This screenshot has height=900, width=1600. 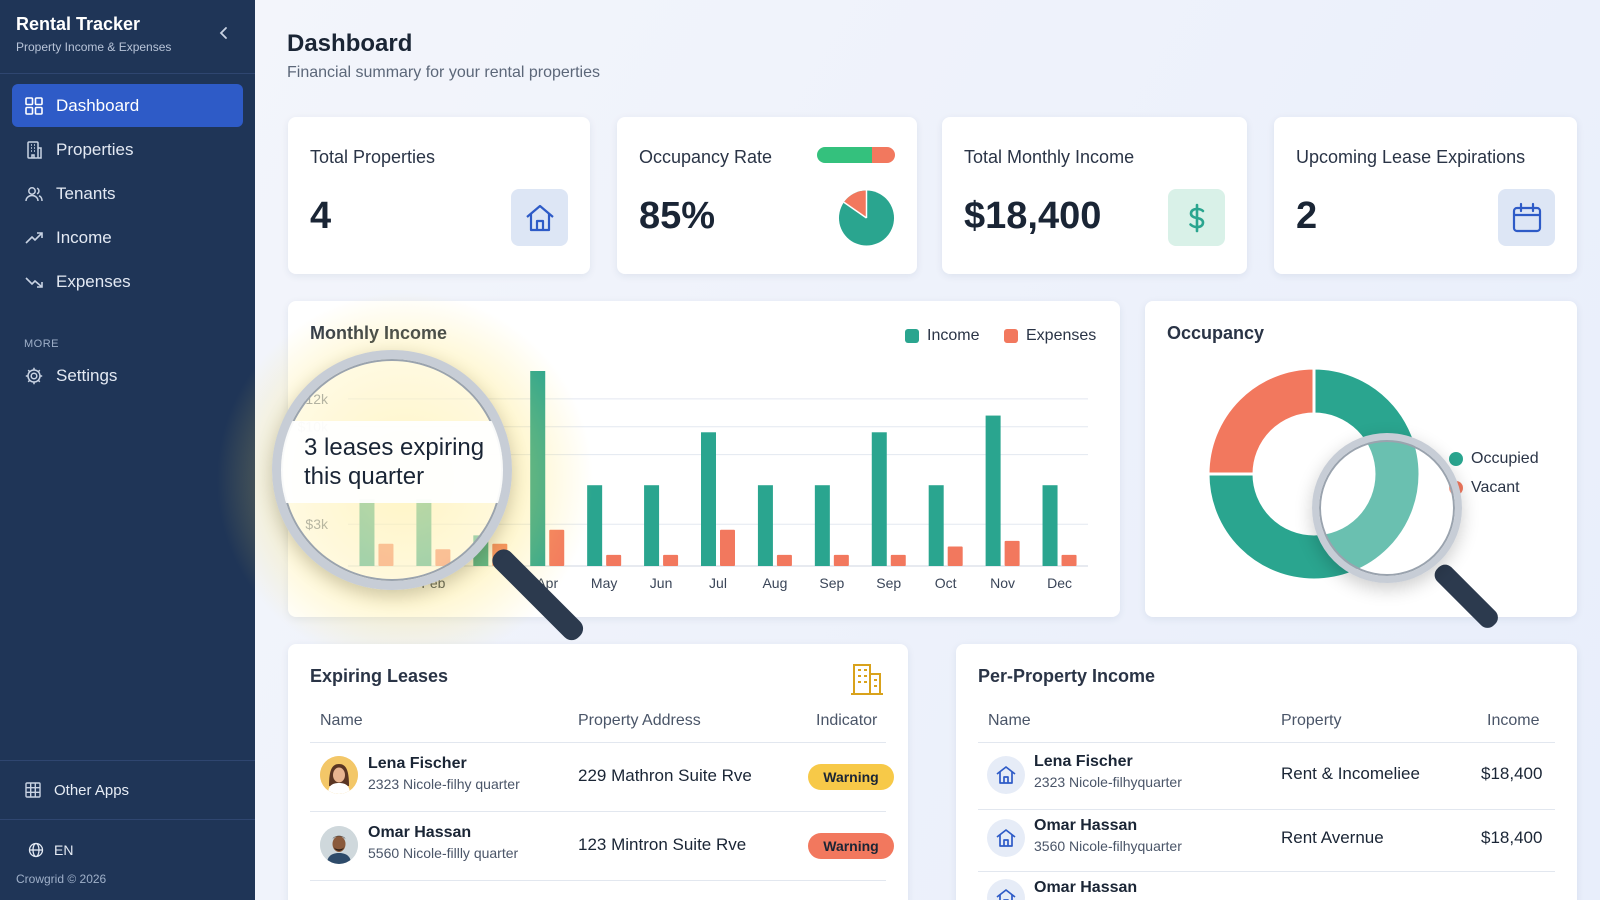 I want to click on lease-address: 229 Mathron Suite Rve, so click(x=665, y=775).